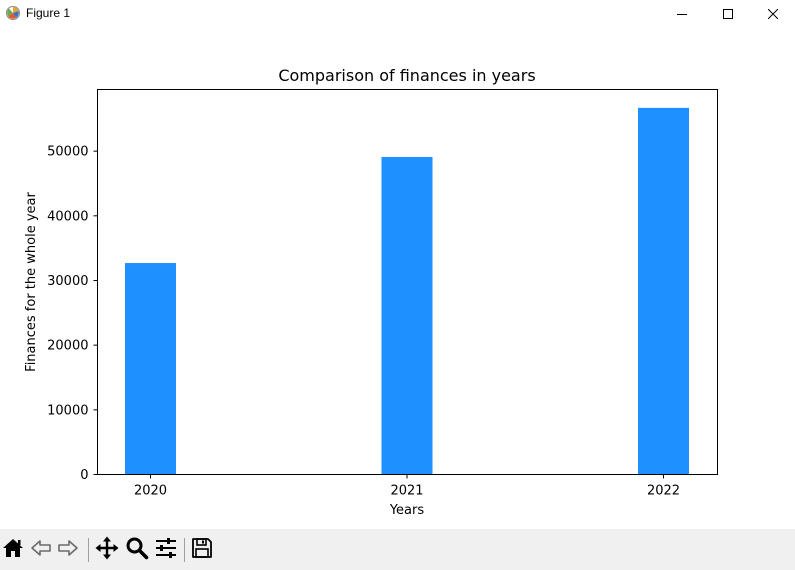  Describe the element at coordinates (397, 549) in the screenshot. I see `navigation-toolbar` at that location.